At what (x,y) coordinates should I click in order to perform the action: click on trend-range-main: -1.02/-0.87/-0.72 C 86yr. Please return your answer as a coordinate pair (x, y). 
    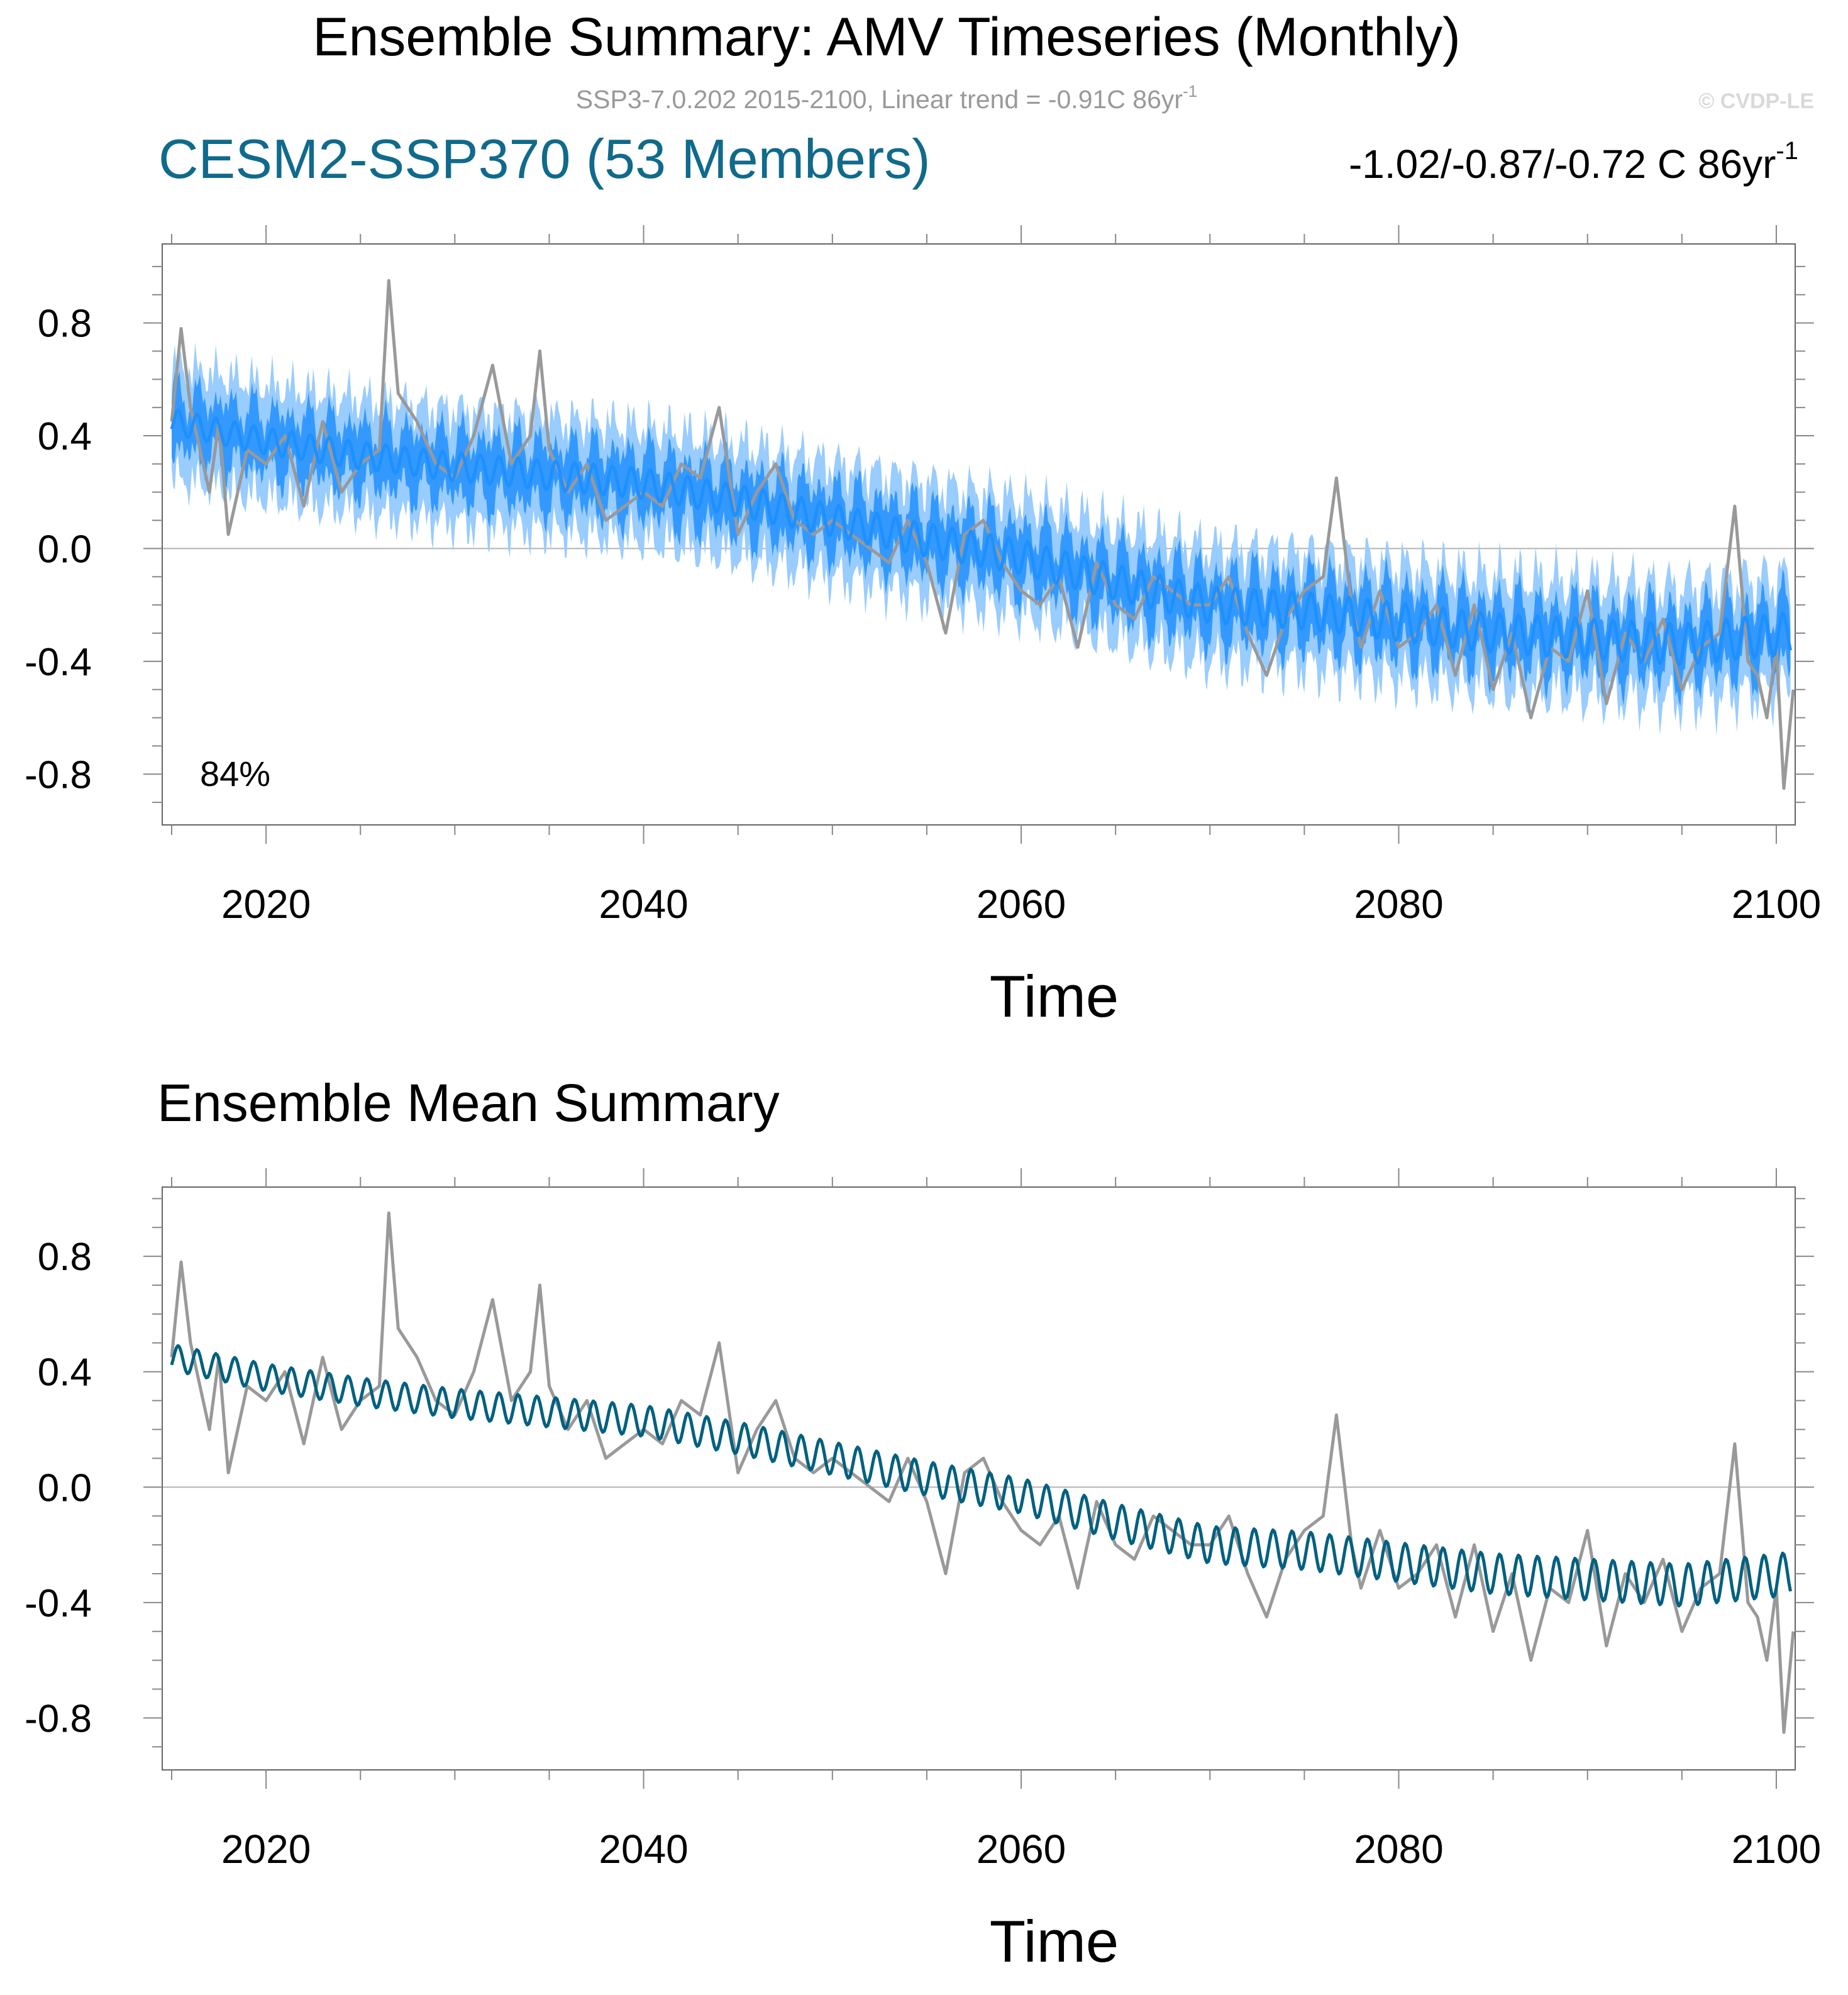
    Looking at the image, I should click on (1563, 164).